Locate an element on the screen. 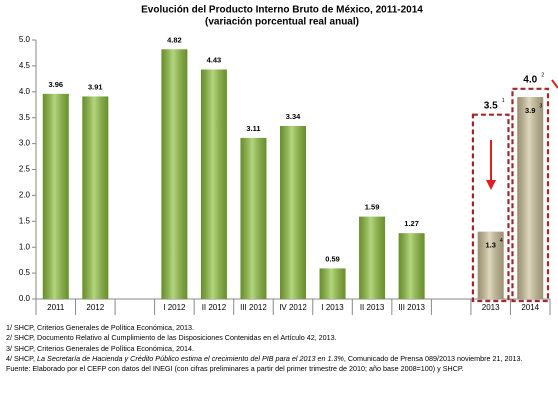 The width and height of the screenshot is (558, 406). y-tick-label: 0.0 is located at coordinates (25, 298).